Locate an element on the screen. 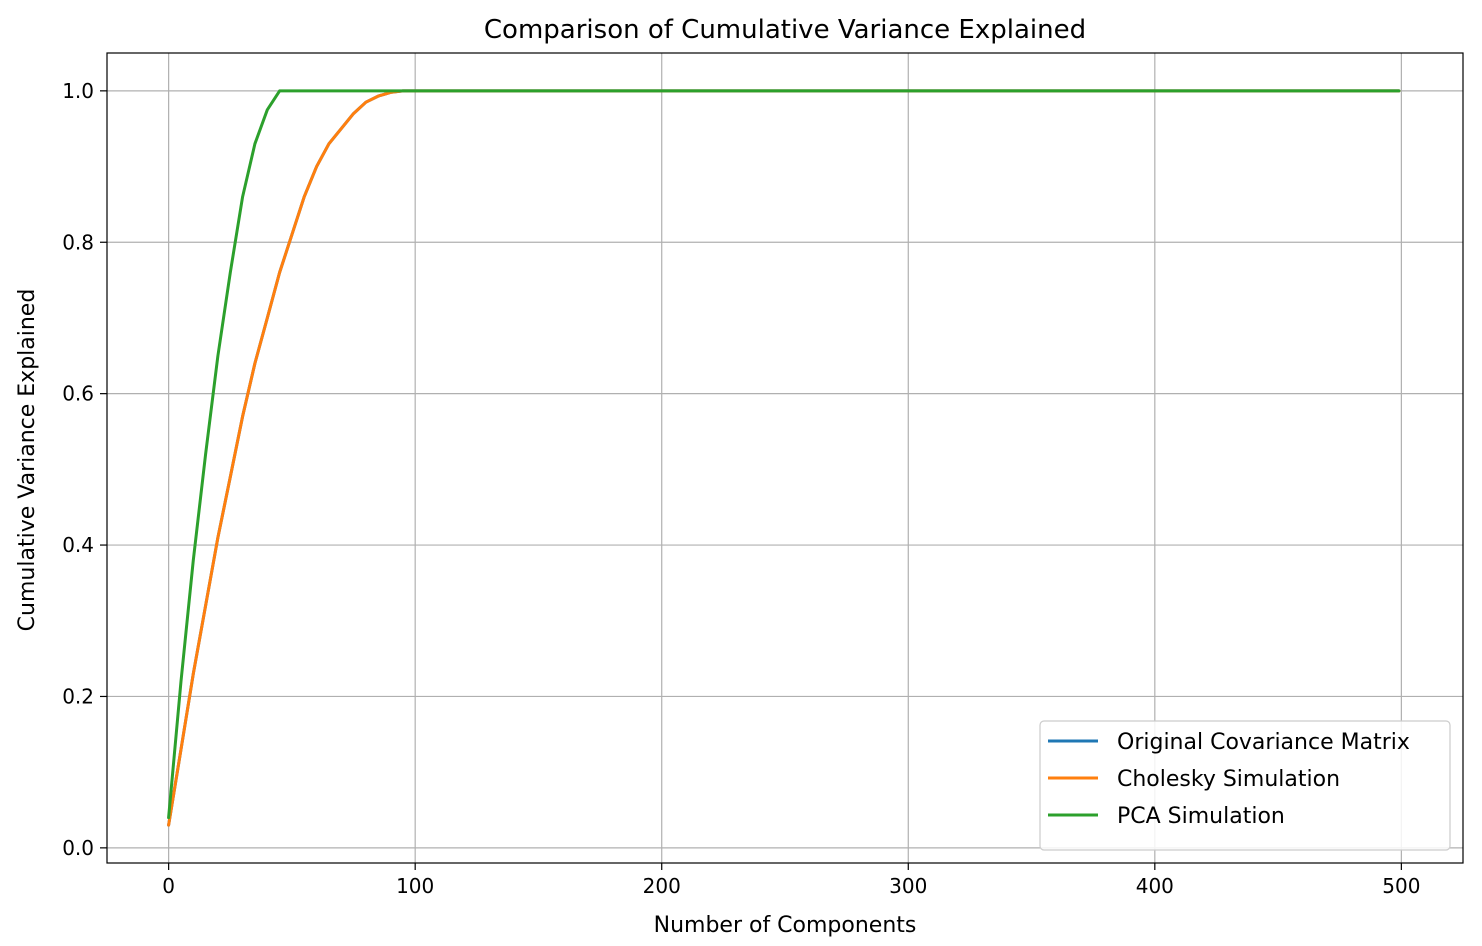 The height and width of the screenshot is (946, 1482). y-tick-label: 0.6 is located at coordinates (78, 394).